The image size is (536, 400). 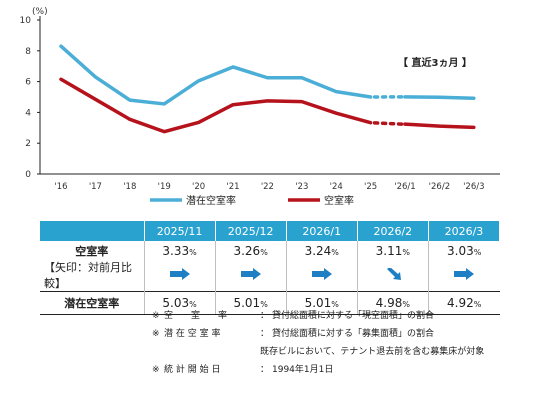 I want to click on y-tick-label: 8, so click(x=28, y=52).